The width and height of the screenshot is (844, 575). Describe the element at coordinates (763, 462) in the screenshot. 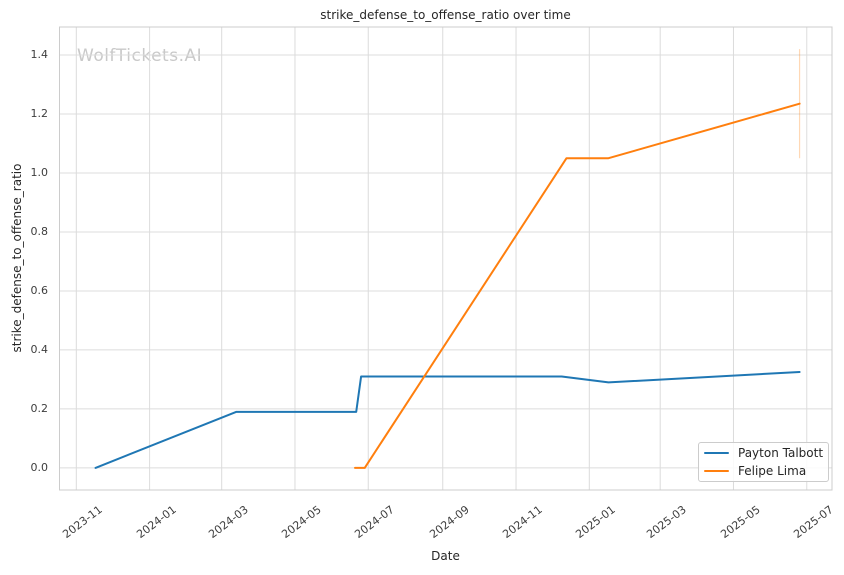

I see `legend: Payton Talbott Felipe Lima` at that location.